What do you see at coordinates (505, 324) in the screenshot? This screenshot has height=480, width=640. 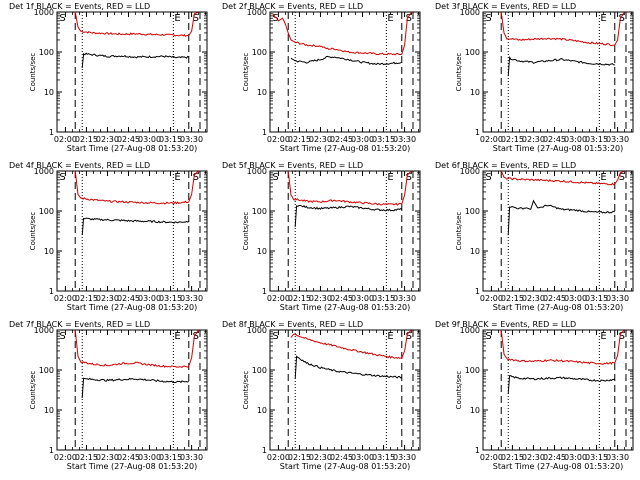 I see `panel-title: Det 9f BLACK = Events, RED = LLD` at bounding box center [505, 324].